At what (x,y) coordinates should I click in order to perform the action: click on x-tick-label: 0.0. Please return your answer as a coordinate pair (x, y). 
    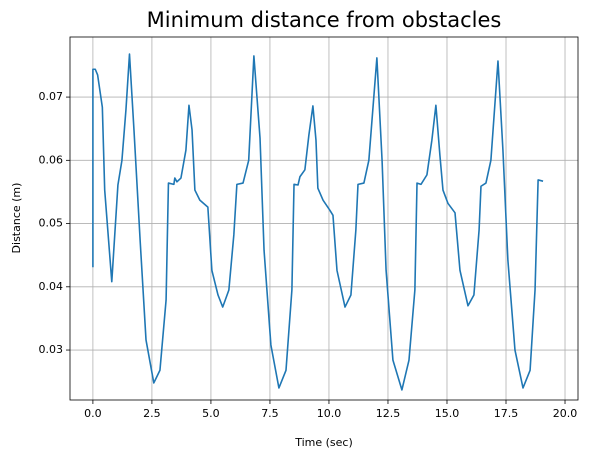
    Looking at the image, I should click on (93, 413).